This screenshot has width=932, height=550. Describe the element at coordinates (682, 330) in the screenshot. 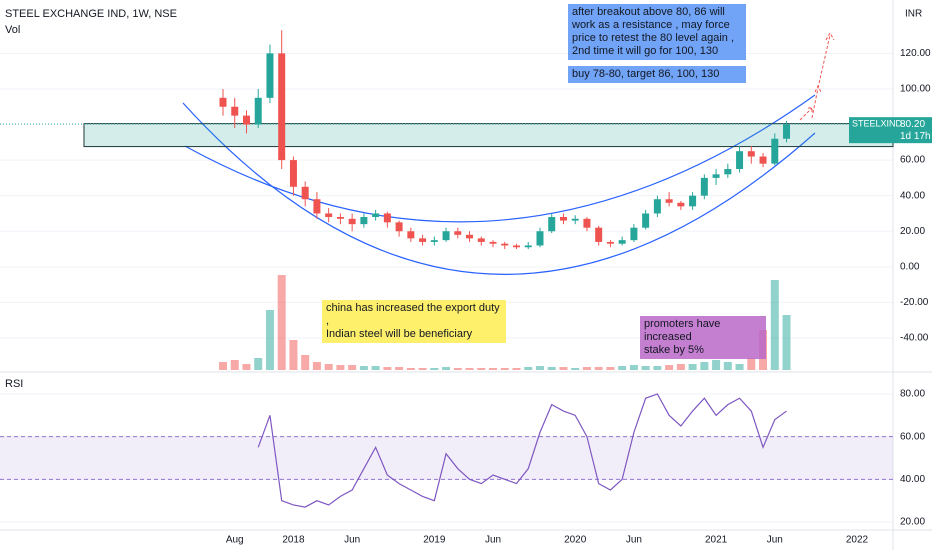

I see `annotation-line: promoters have increased` at that location.